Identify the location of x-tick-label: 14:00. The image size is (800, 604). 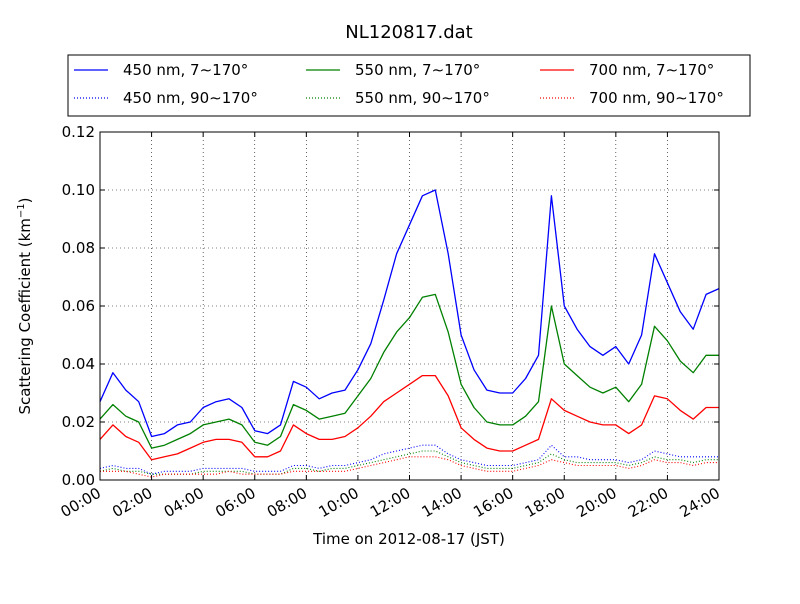
(442, 502).